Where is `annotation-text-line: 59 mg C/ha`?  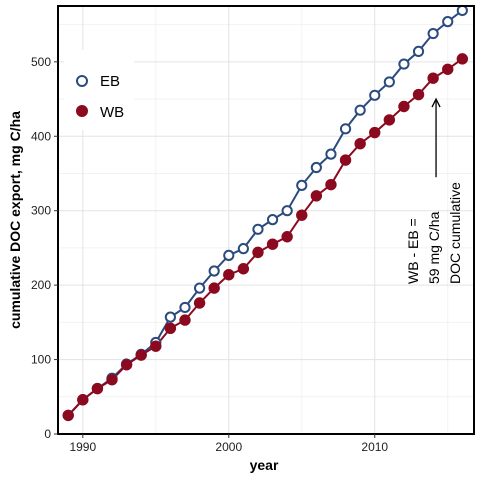
annotation-text-line: 59 mg C/ha is located at coordinates (434, 247).